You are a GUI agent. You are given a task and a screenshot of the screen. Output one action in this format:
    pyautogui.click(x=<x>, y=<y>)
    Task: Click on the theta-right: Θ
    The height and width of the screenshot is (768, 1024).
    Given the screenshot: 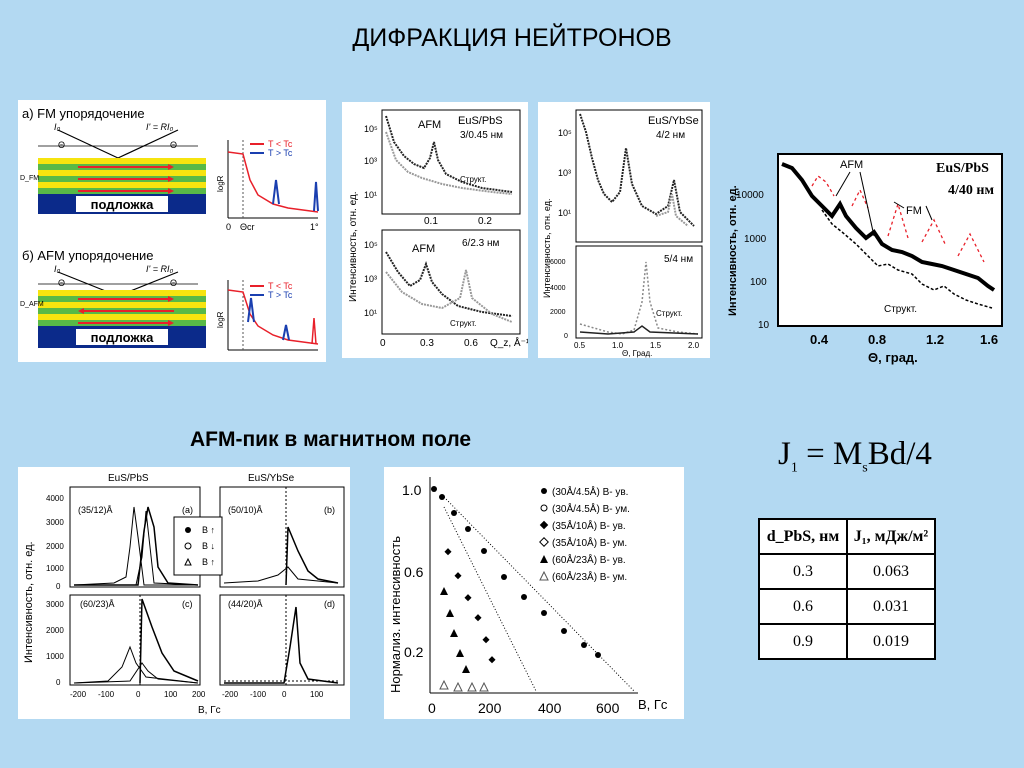 What is the action you would take?
    pyautogui.click(x=173, y=145)
    